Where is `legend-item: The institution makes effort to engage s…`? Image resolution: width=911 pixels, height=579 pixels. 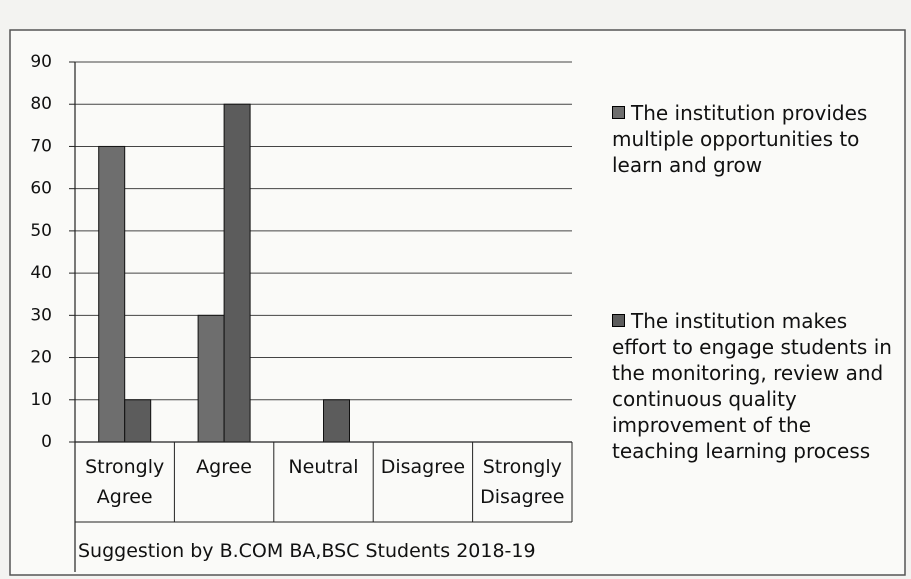
legend-item: The institution makes effort to engage s… is located at coordinates (757, 386).